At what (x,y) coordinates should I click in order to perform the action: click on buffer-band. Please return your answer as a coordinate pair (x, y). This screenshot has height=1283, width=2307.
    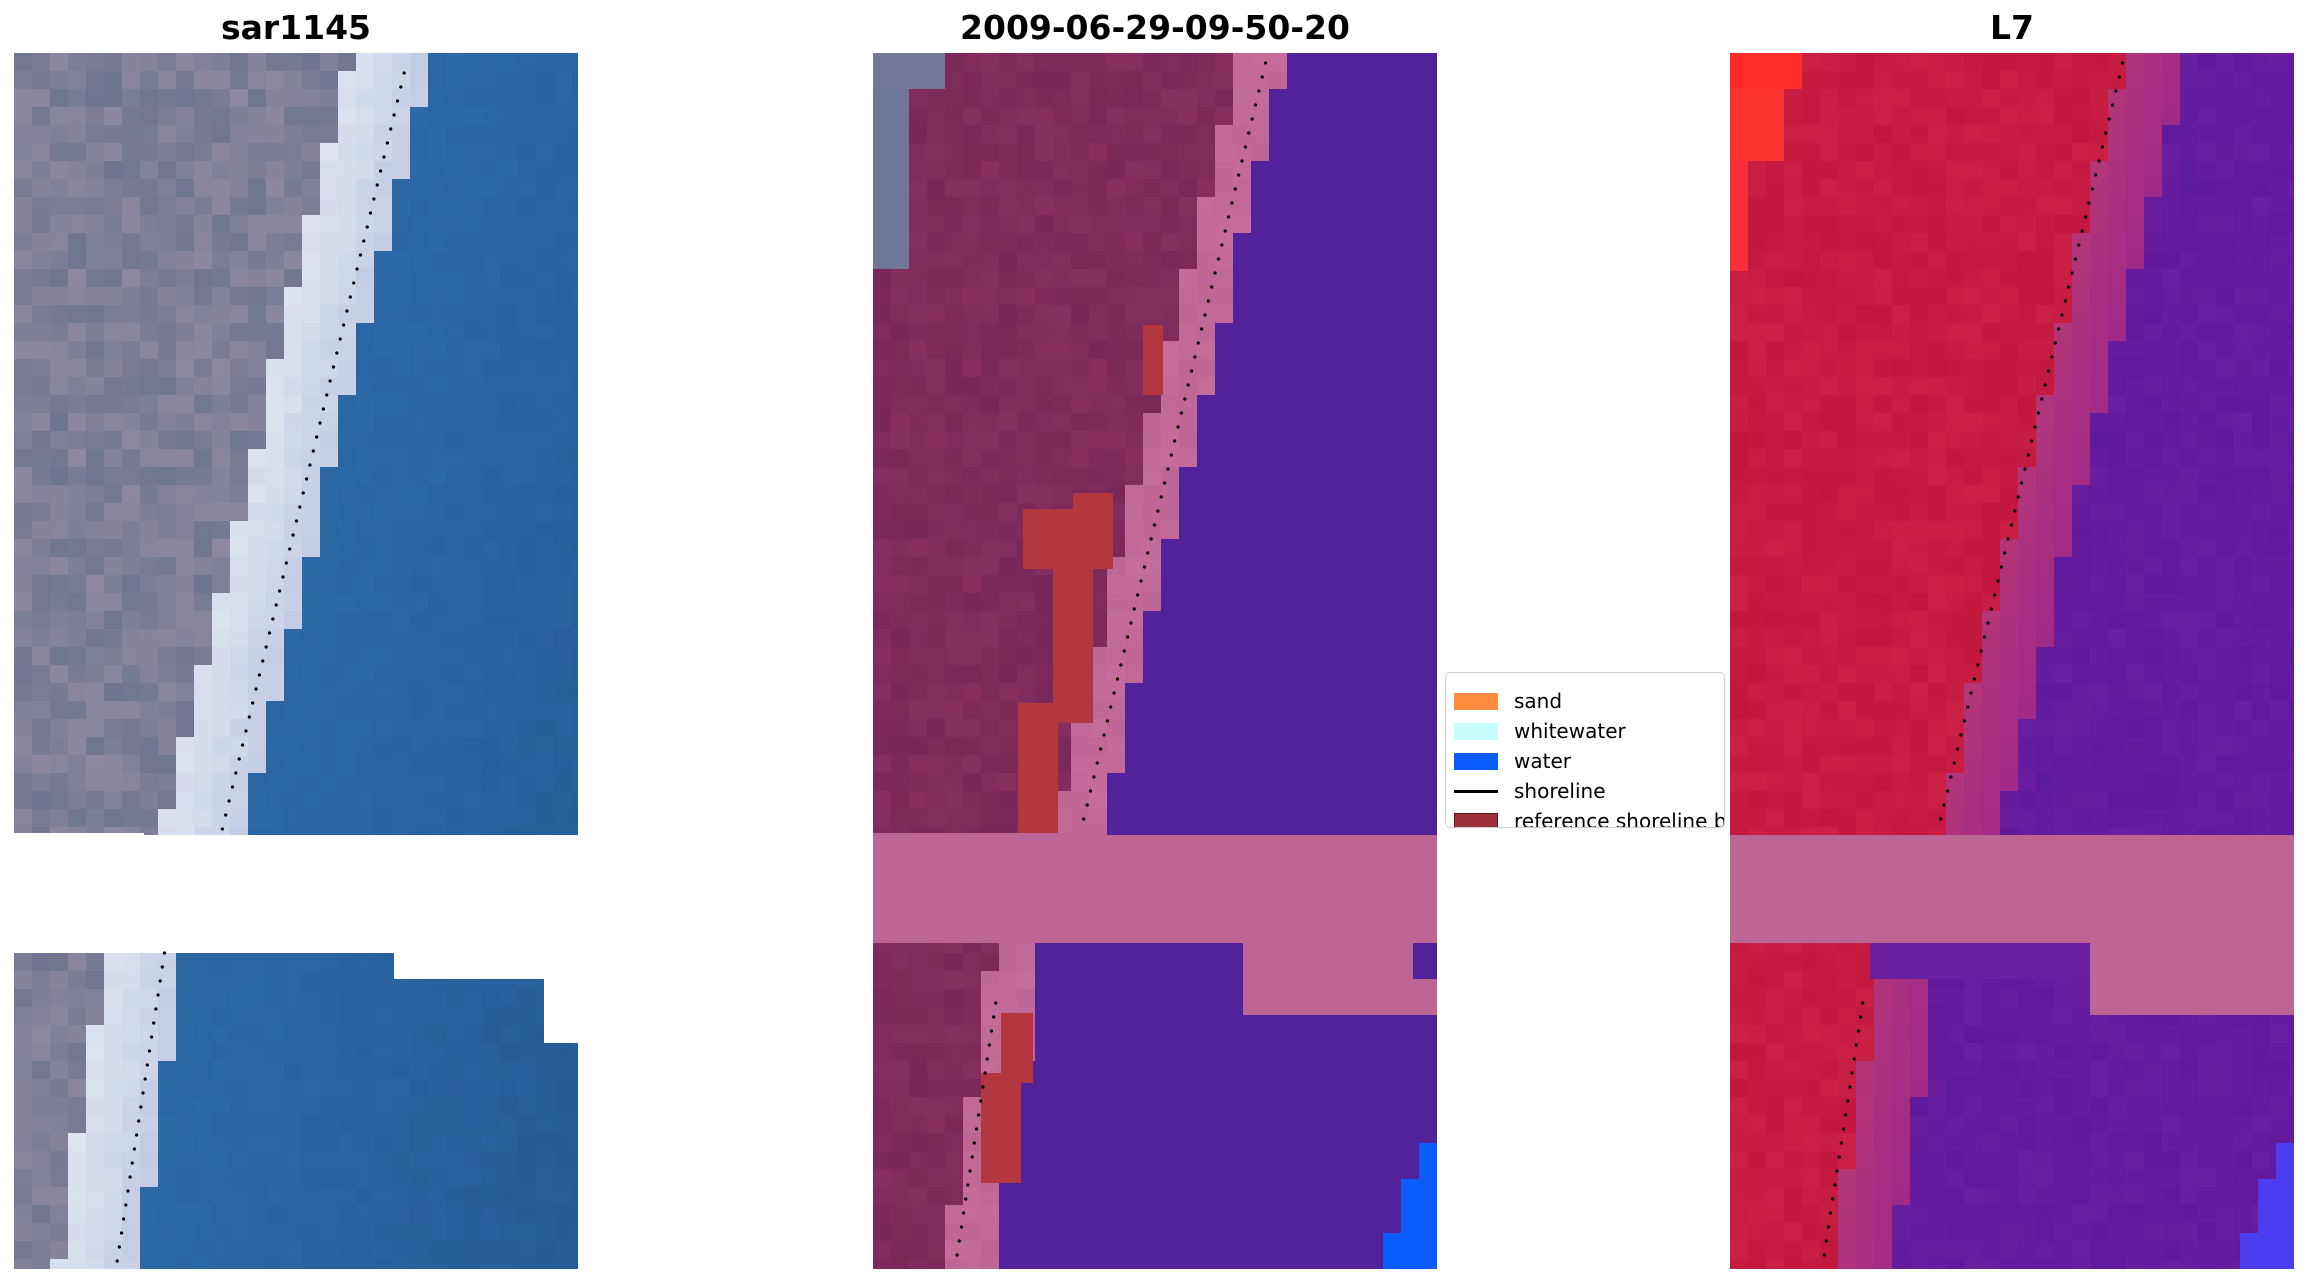
    Looking at the image, I should click on (2012, 889).